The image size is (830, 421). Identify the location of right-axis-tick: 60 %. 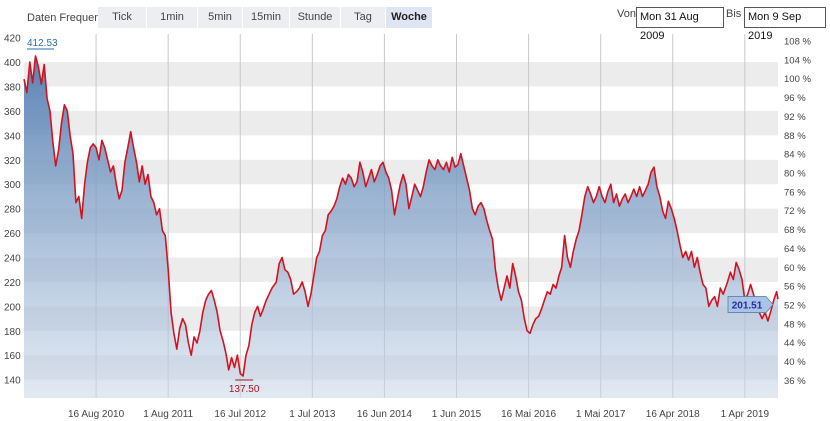
(795, 268).